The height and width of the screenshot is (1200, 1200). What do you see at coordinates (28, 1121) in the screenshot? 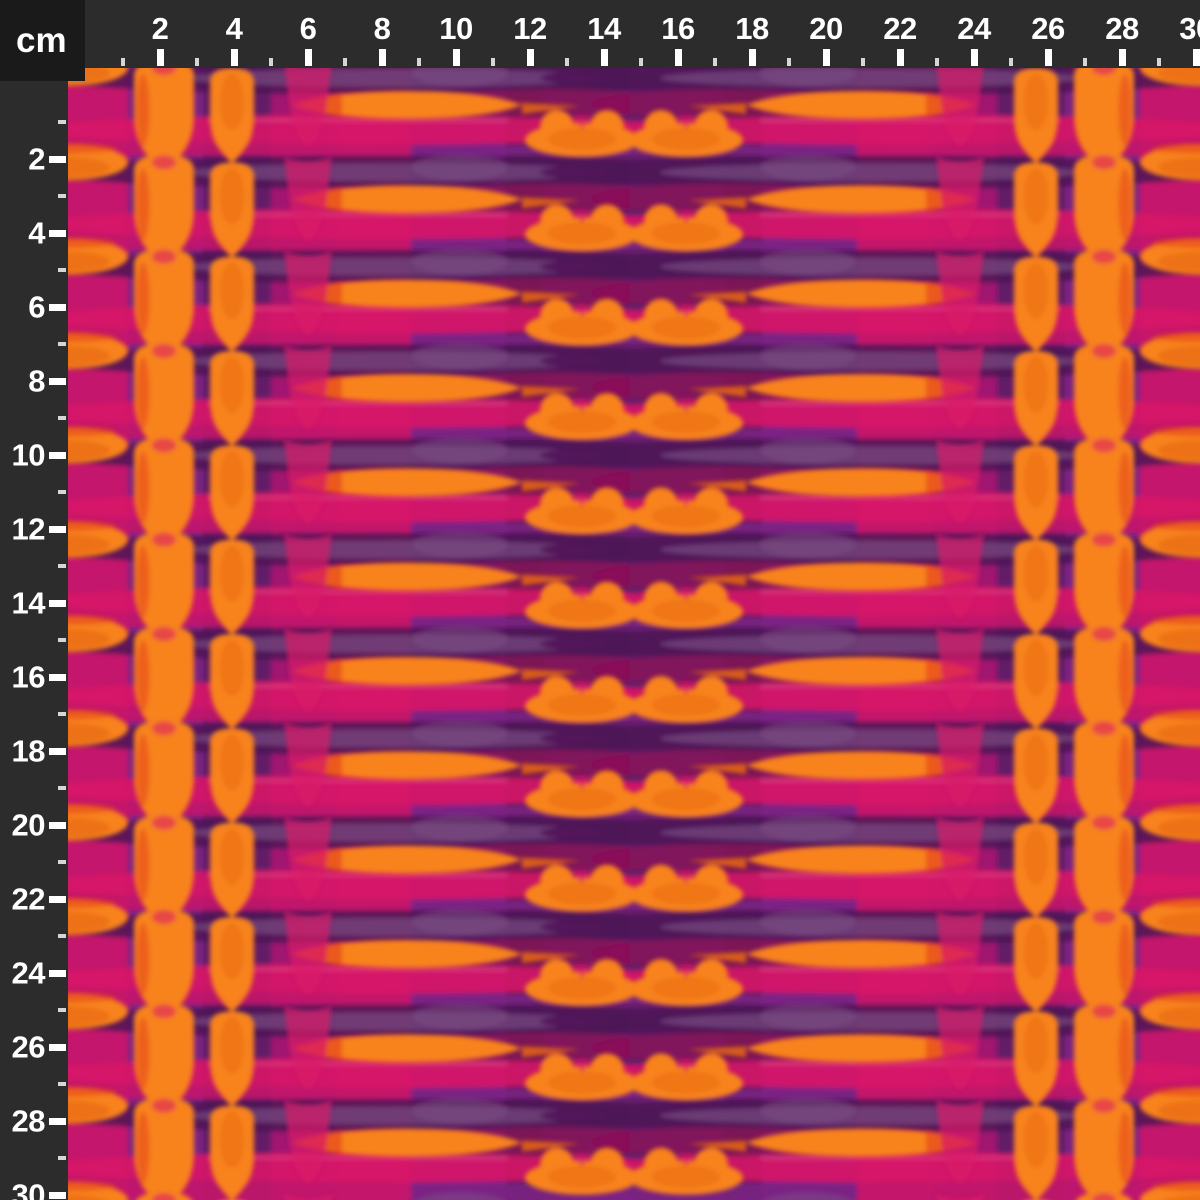
I see `left-ruler-number: 28` at bounding box center [28, 1121].